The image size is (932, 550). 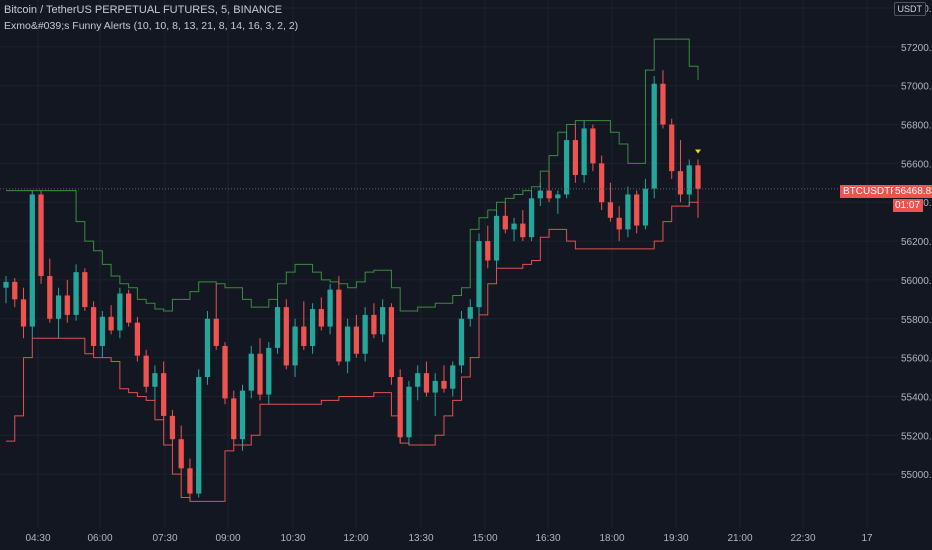 I want to click on y-tick-label-1: 55200.00, so click(x=916, y=436).